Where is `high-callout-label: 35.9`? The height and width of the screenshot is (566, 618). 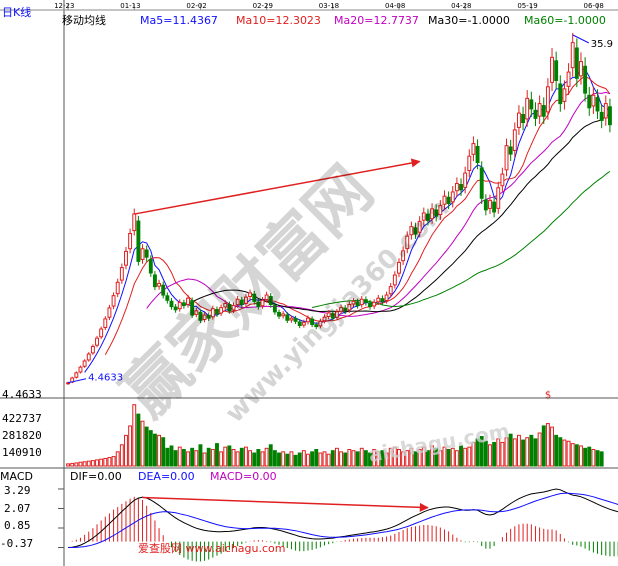
high-callout-label: 35.9 is located at coordinates (602, 44).